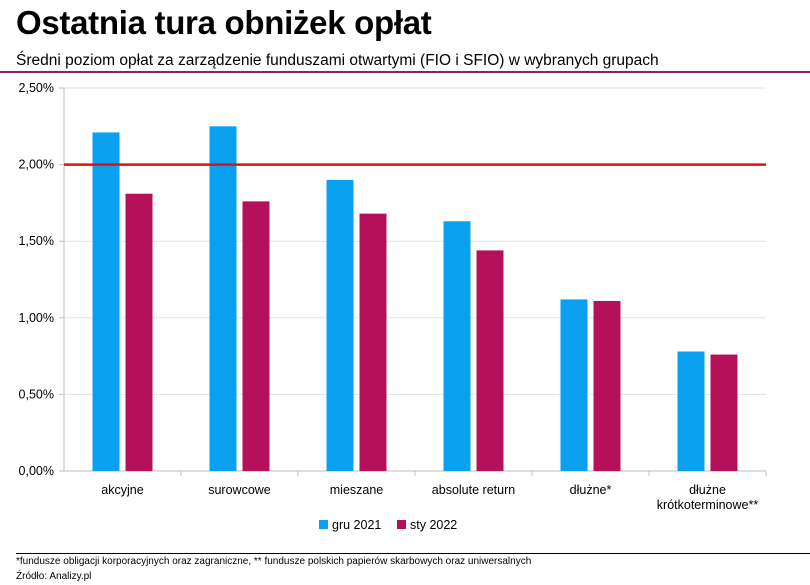 This screenshot has width=810, height=585. Describe the element at coordinates (36, 471) in the screenshot. I see `y-tick-label: 0,00%` at that location.